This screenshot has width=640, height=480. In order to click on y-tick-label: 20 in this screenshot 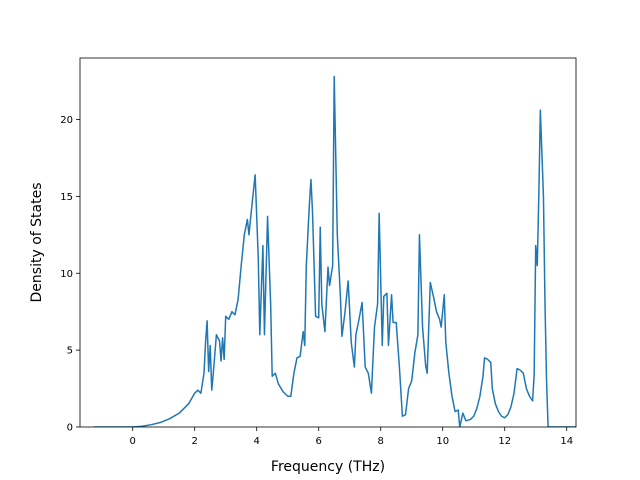, I will do `click(66, 120)`.